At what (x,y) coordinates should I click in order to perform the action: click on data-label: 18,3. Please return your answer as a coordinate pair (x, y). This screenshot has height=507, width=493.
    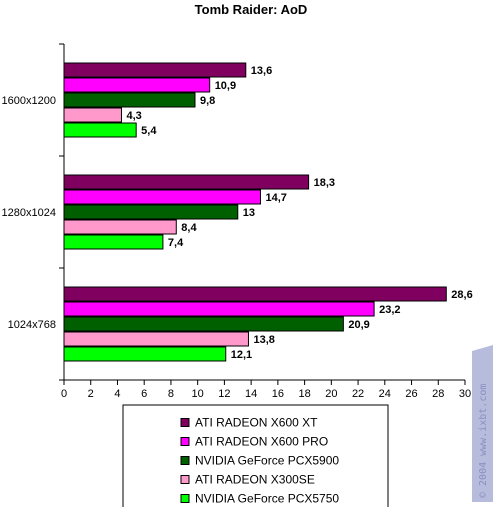
    Looking at the image, I should click on (324, 183).